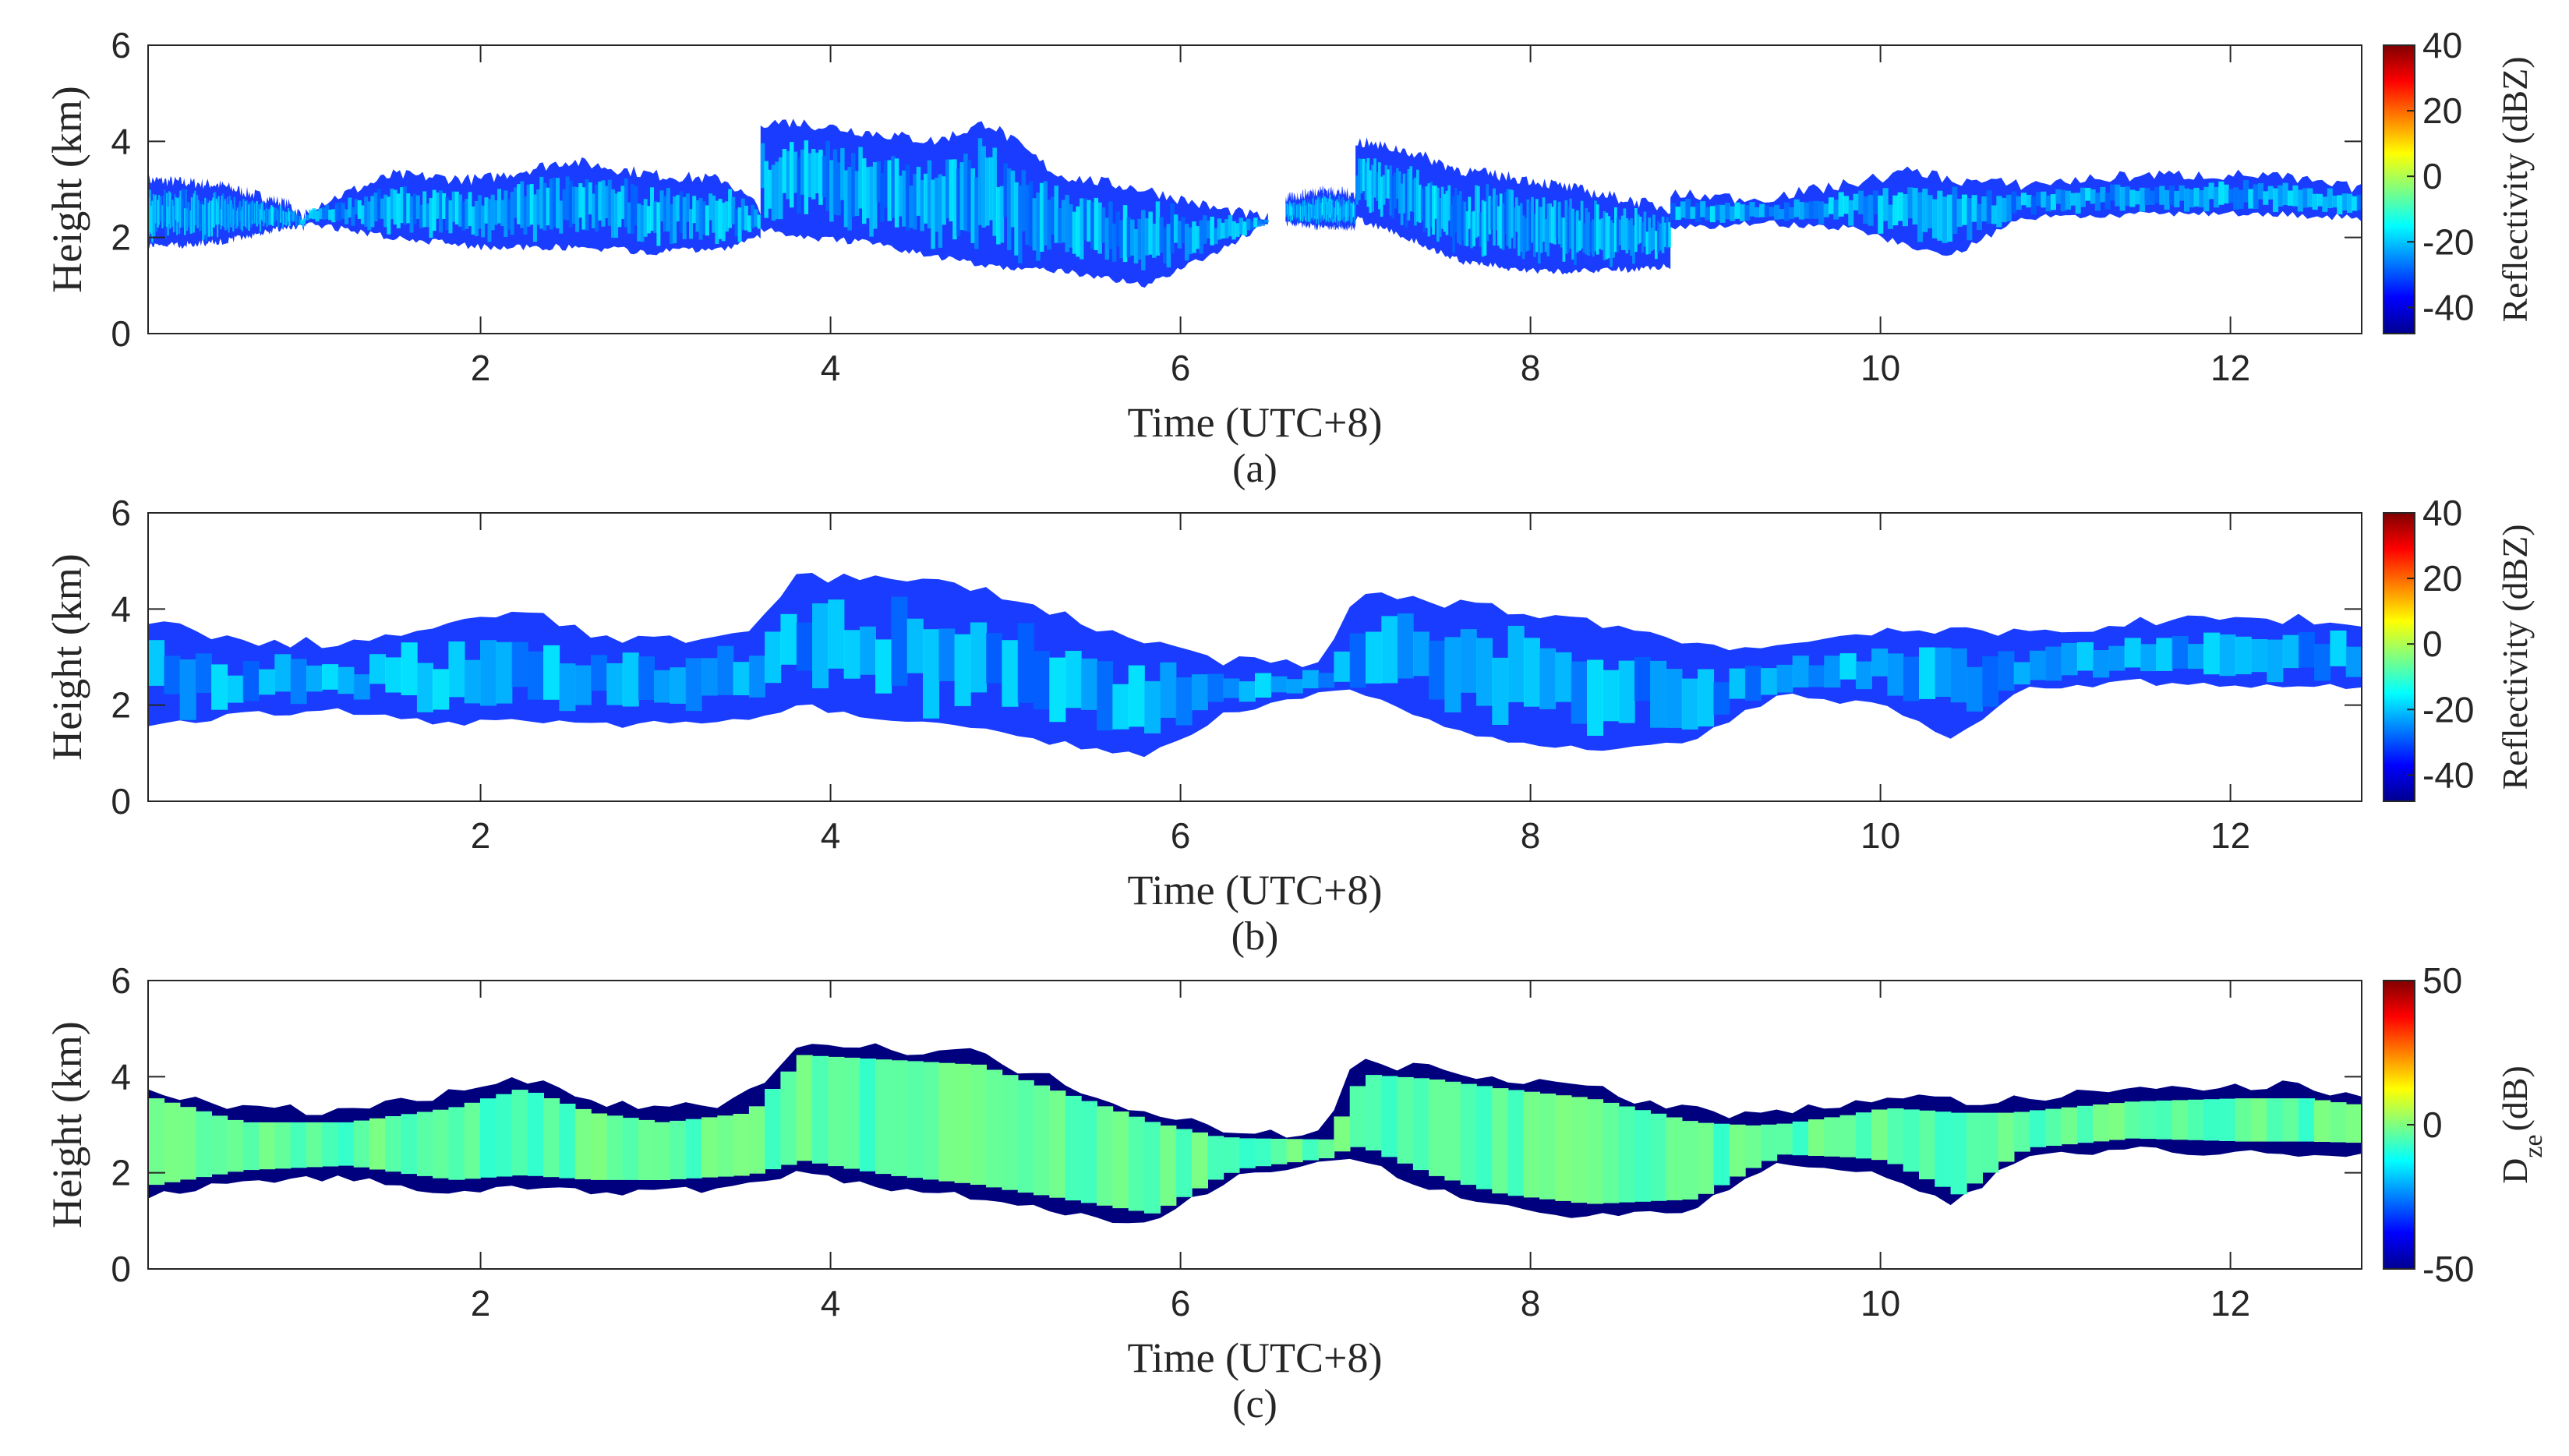  What do you see at coordinates (2442, 111) in the screenshot?
I see `colorbar-tick-label: 20` at bounding box center [2442, 111].